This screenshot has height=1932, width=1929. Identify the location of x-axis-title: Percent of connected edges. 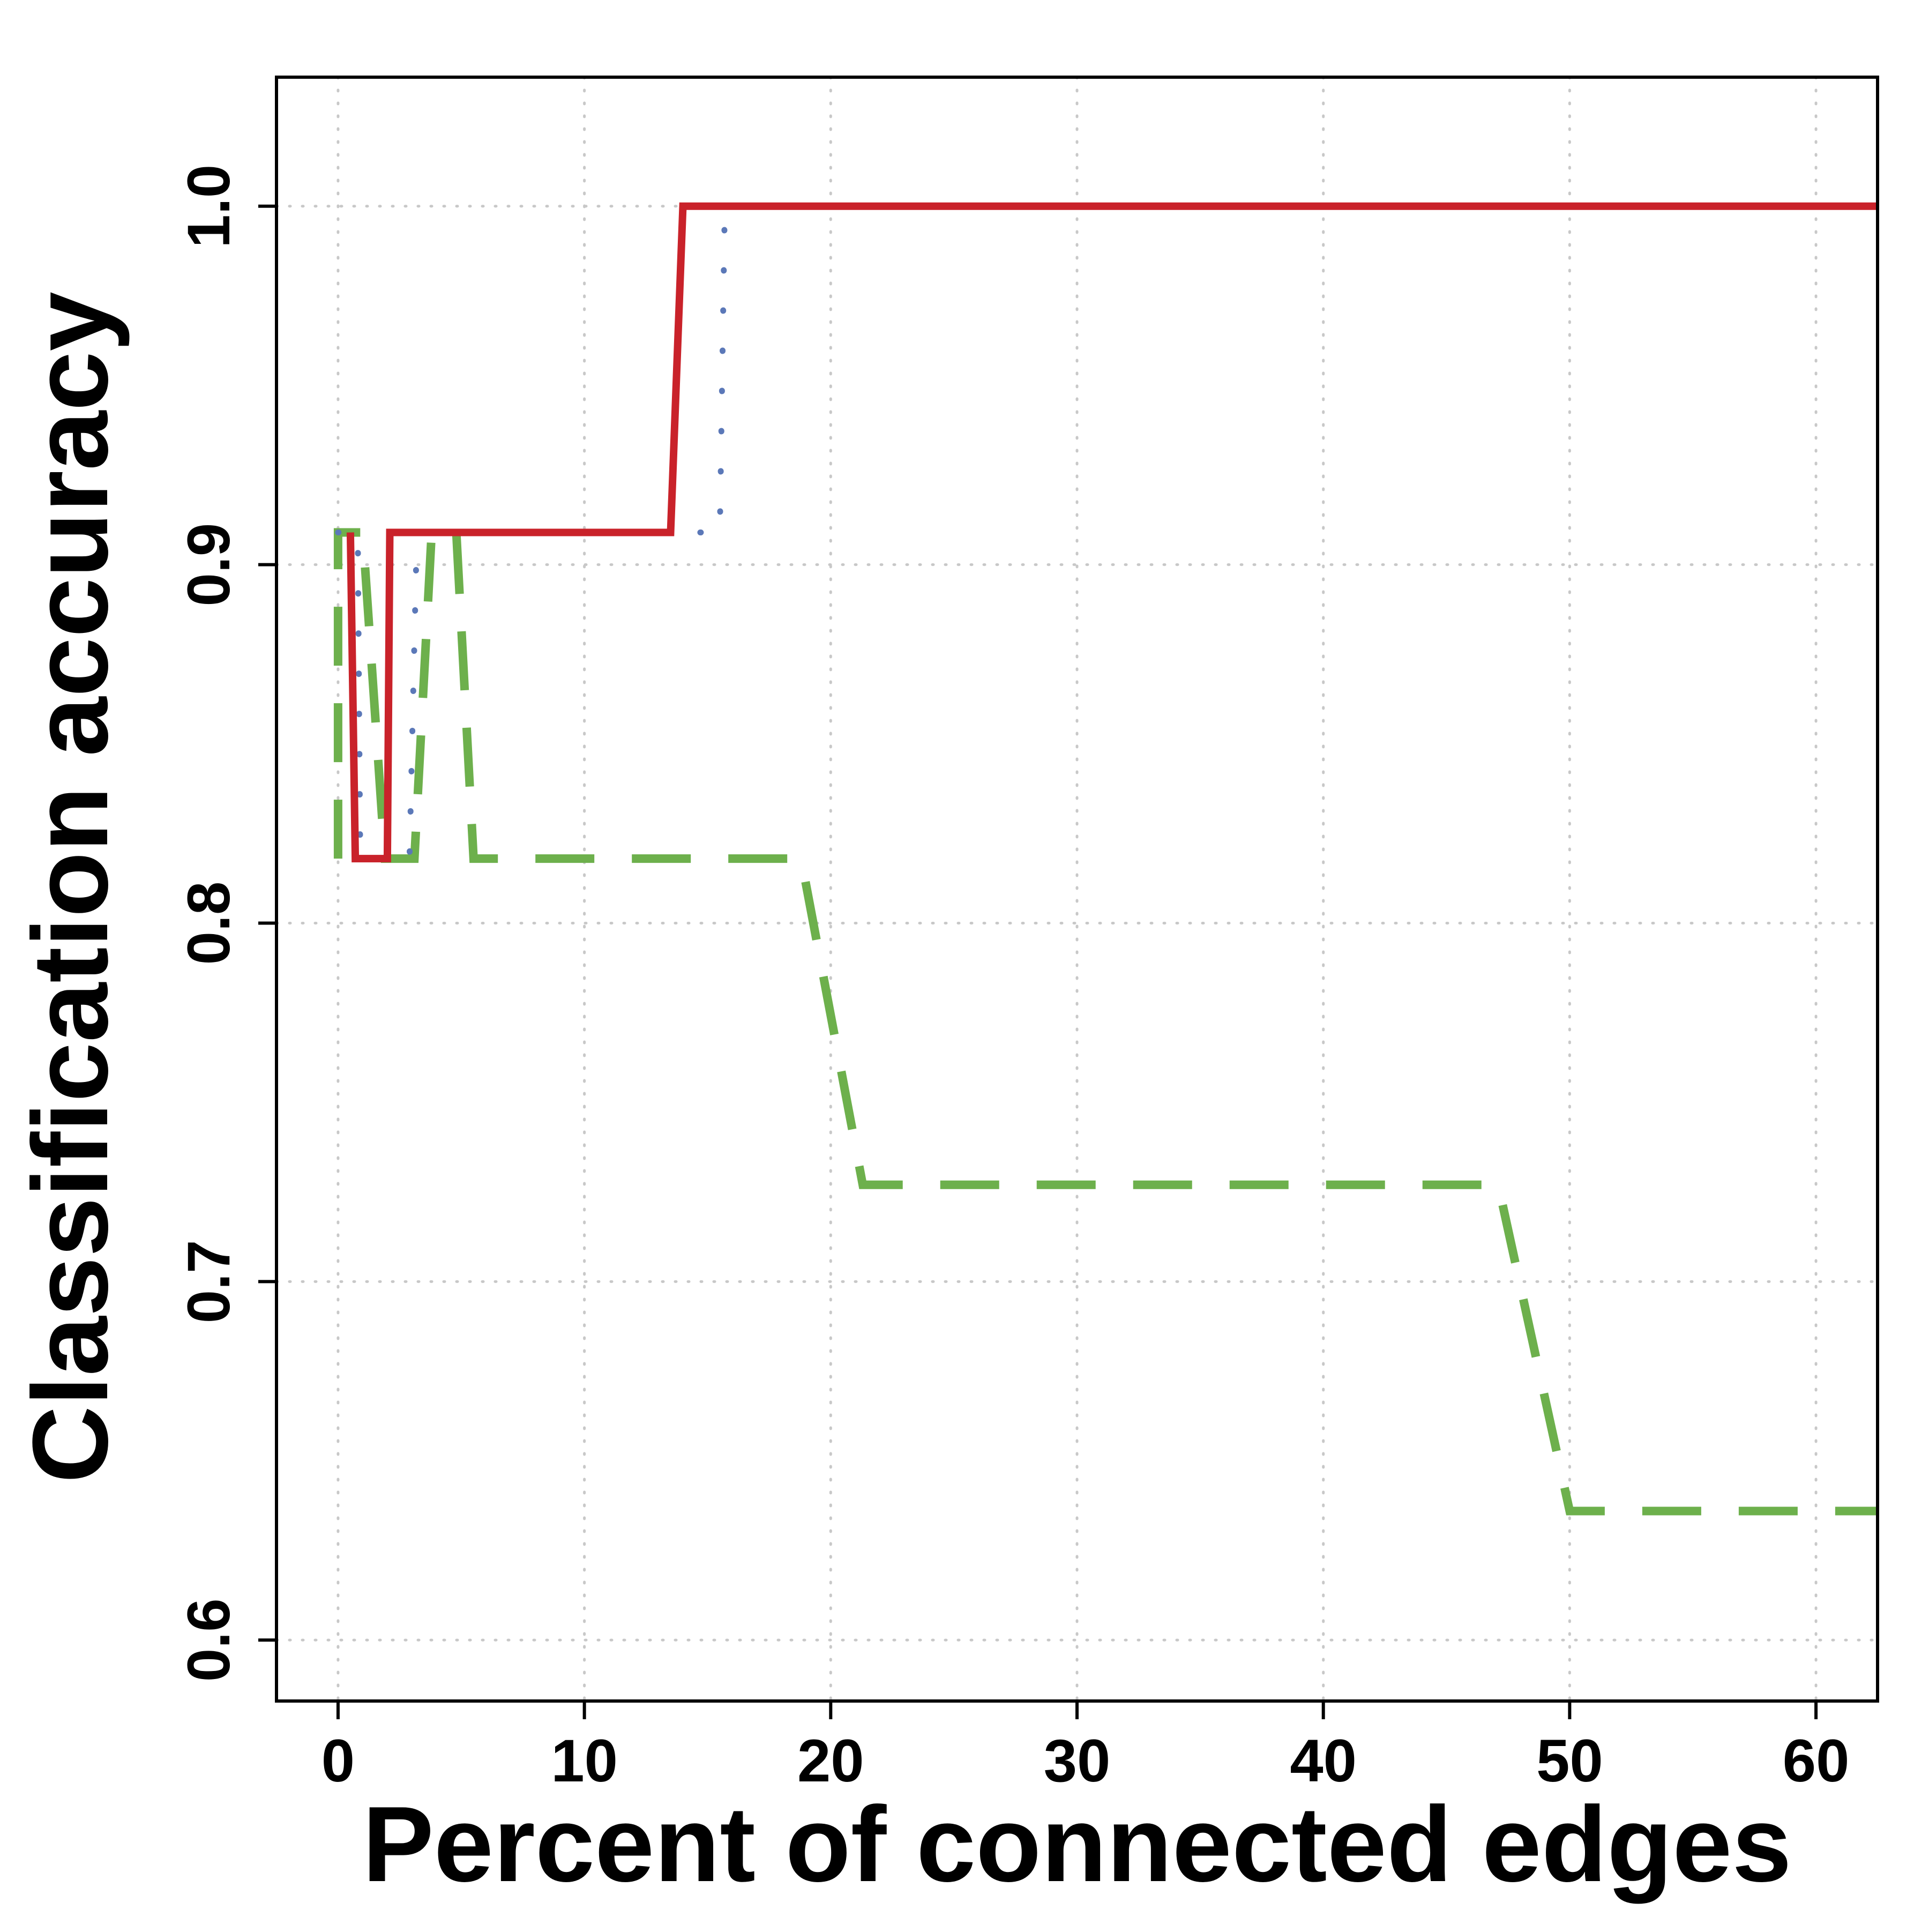
(1076, 1844).